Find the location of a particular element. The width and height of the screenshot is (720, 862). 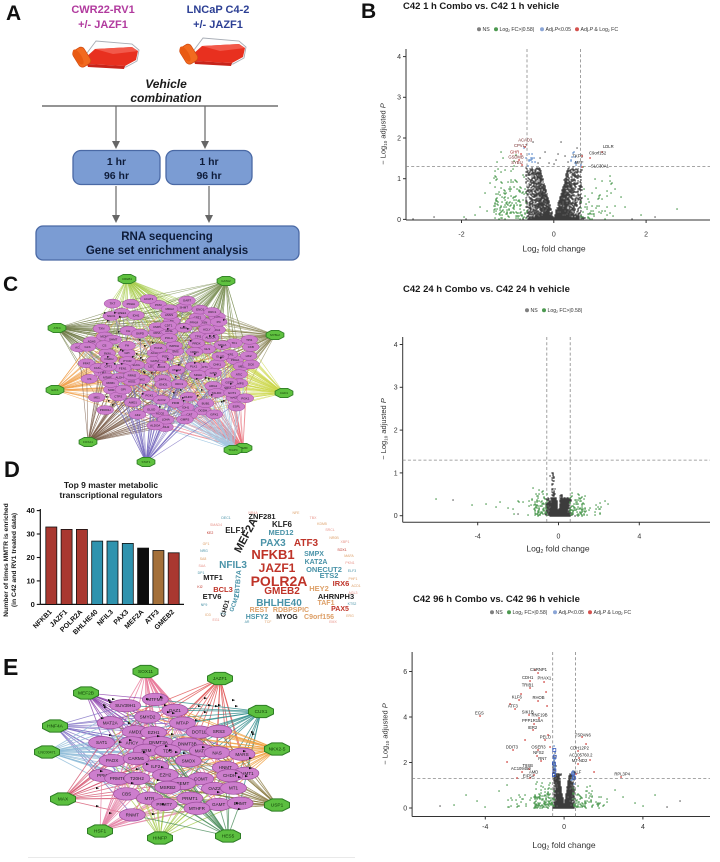

svg-text: ATF3 is located at coordinates (513, 705).